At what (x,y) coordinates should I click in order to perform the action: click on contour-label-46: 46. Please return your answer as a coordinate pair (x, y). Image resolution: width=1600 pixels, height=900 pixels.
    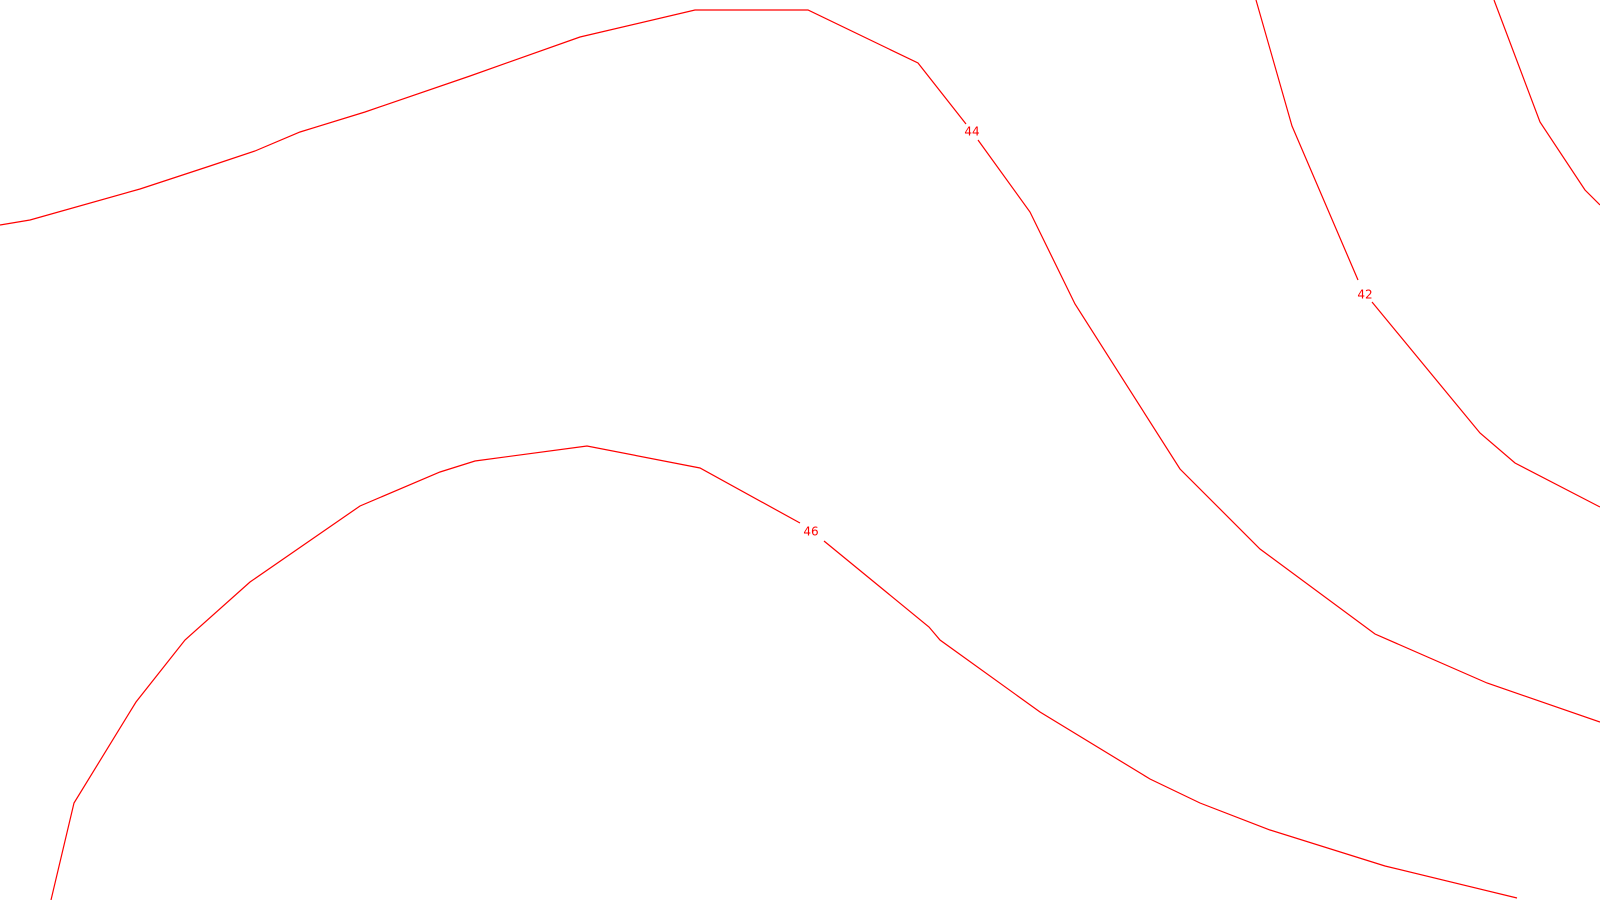
    Looking at the image, I should click on (810, 532).